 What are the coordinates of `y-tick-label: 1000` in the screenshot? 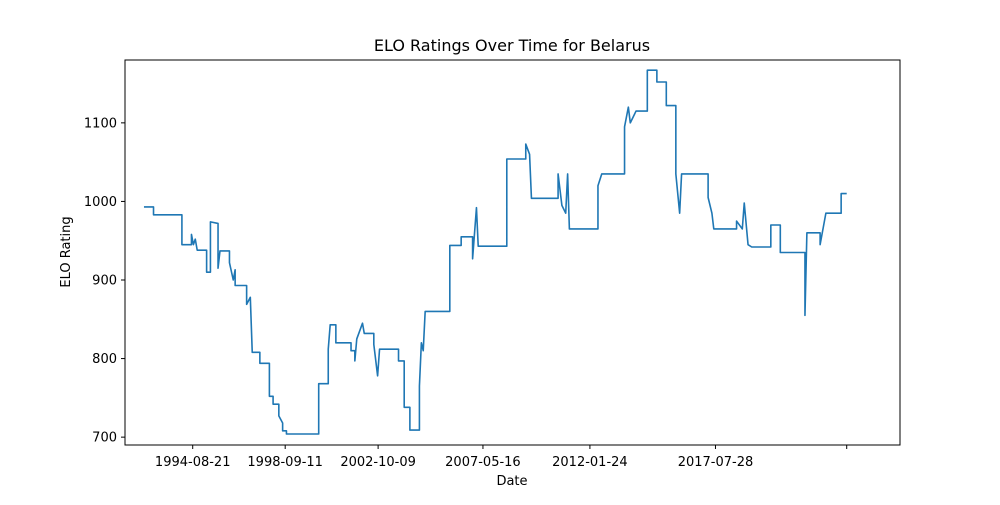 It's located at (100, 202).